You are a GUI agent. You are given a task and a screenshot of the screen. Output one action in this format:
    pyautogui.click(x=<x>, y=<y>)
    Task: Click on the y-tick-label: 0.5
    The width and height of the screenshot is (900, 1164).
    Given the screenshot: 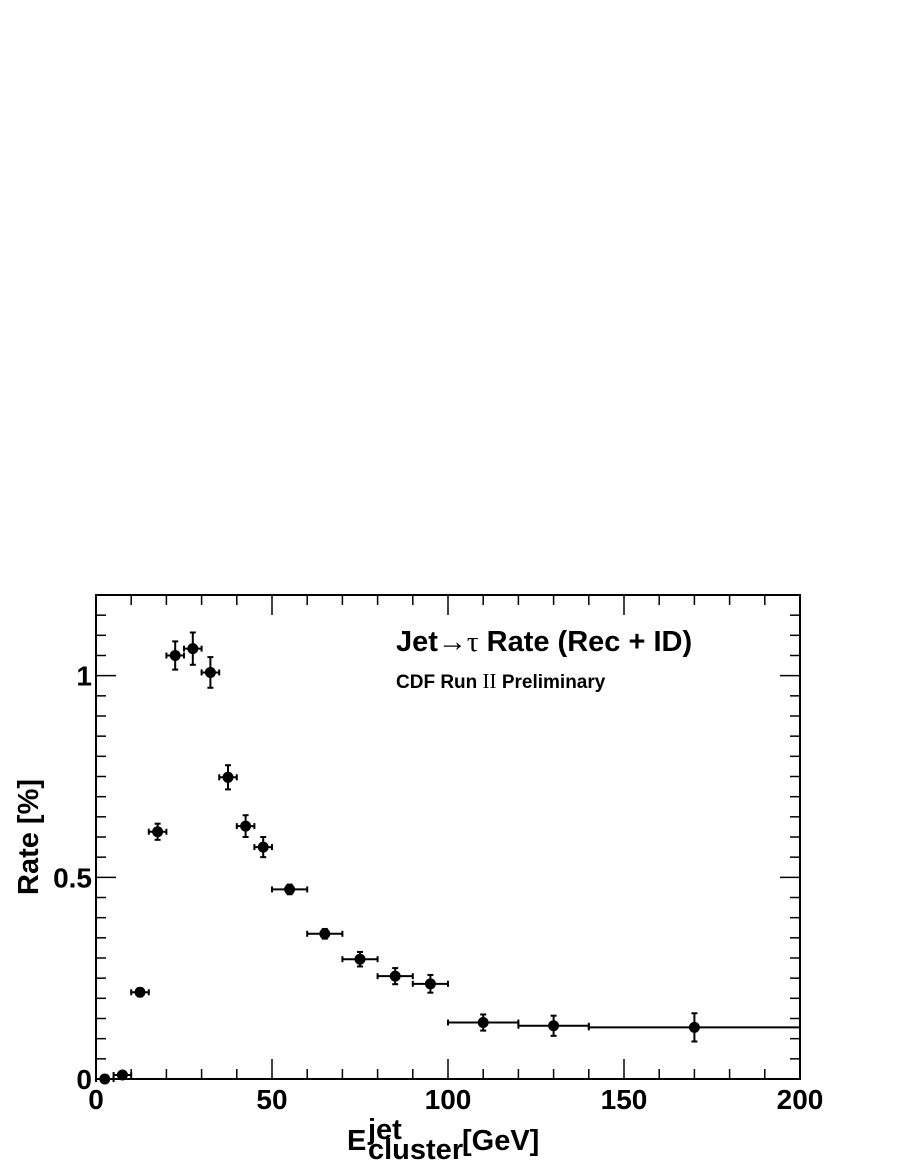 What is the action you would take?
    pyautogui.click(x=72, y=877)
    